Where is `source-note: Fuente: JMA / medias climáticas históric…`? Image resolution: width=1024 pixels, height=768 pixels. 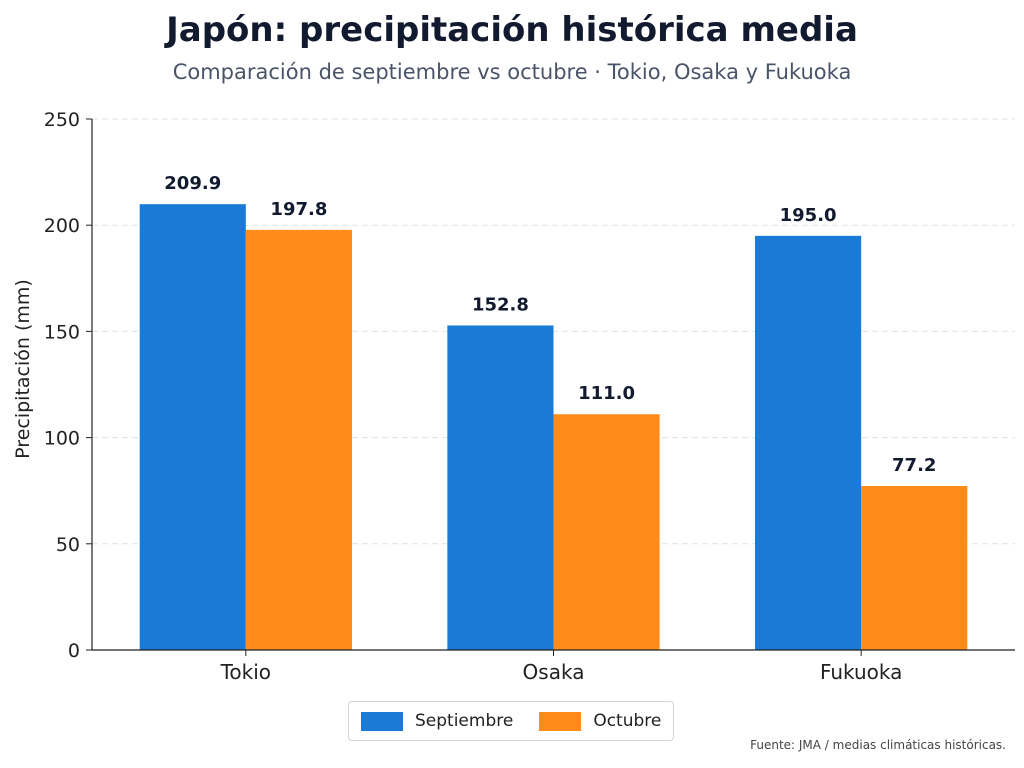
source-note: Fuente: JMA / medias climáticas históric… is located at coordinates (878, 745).